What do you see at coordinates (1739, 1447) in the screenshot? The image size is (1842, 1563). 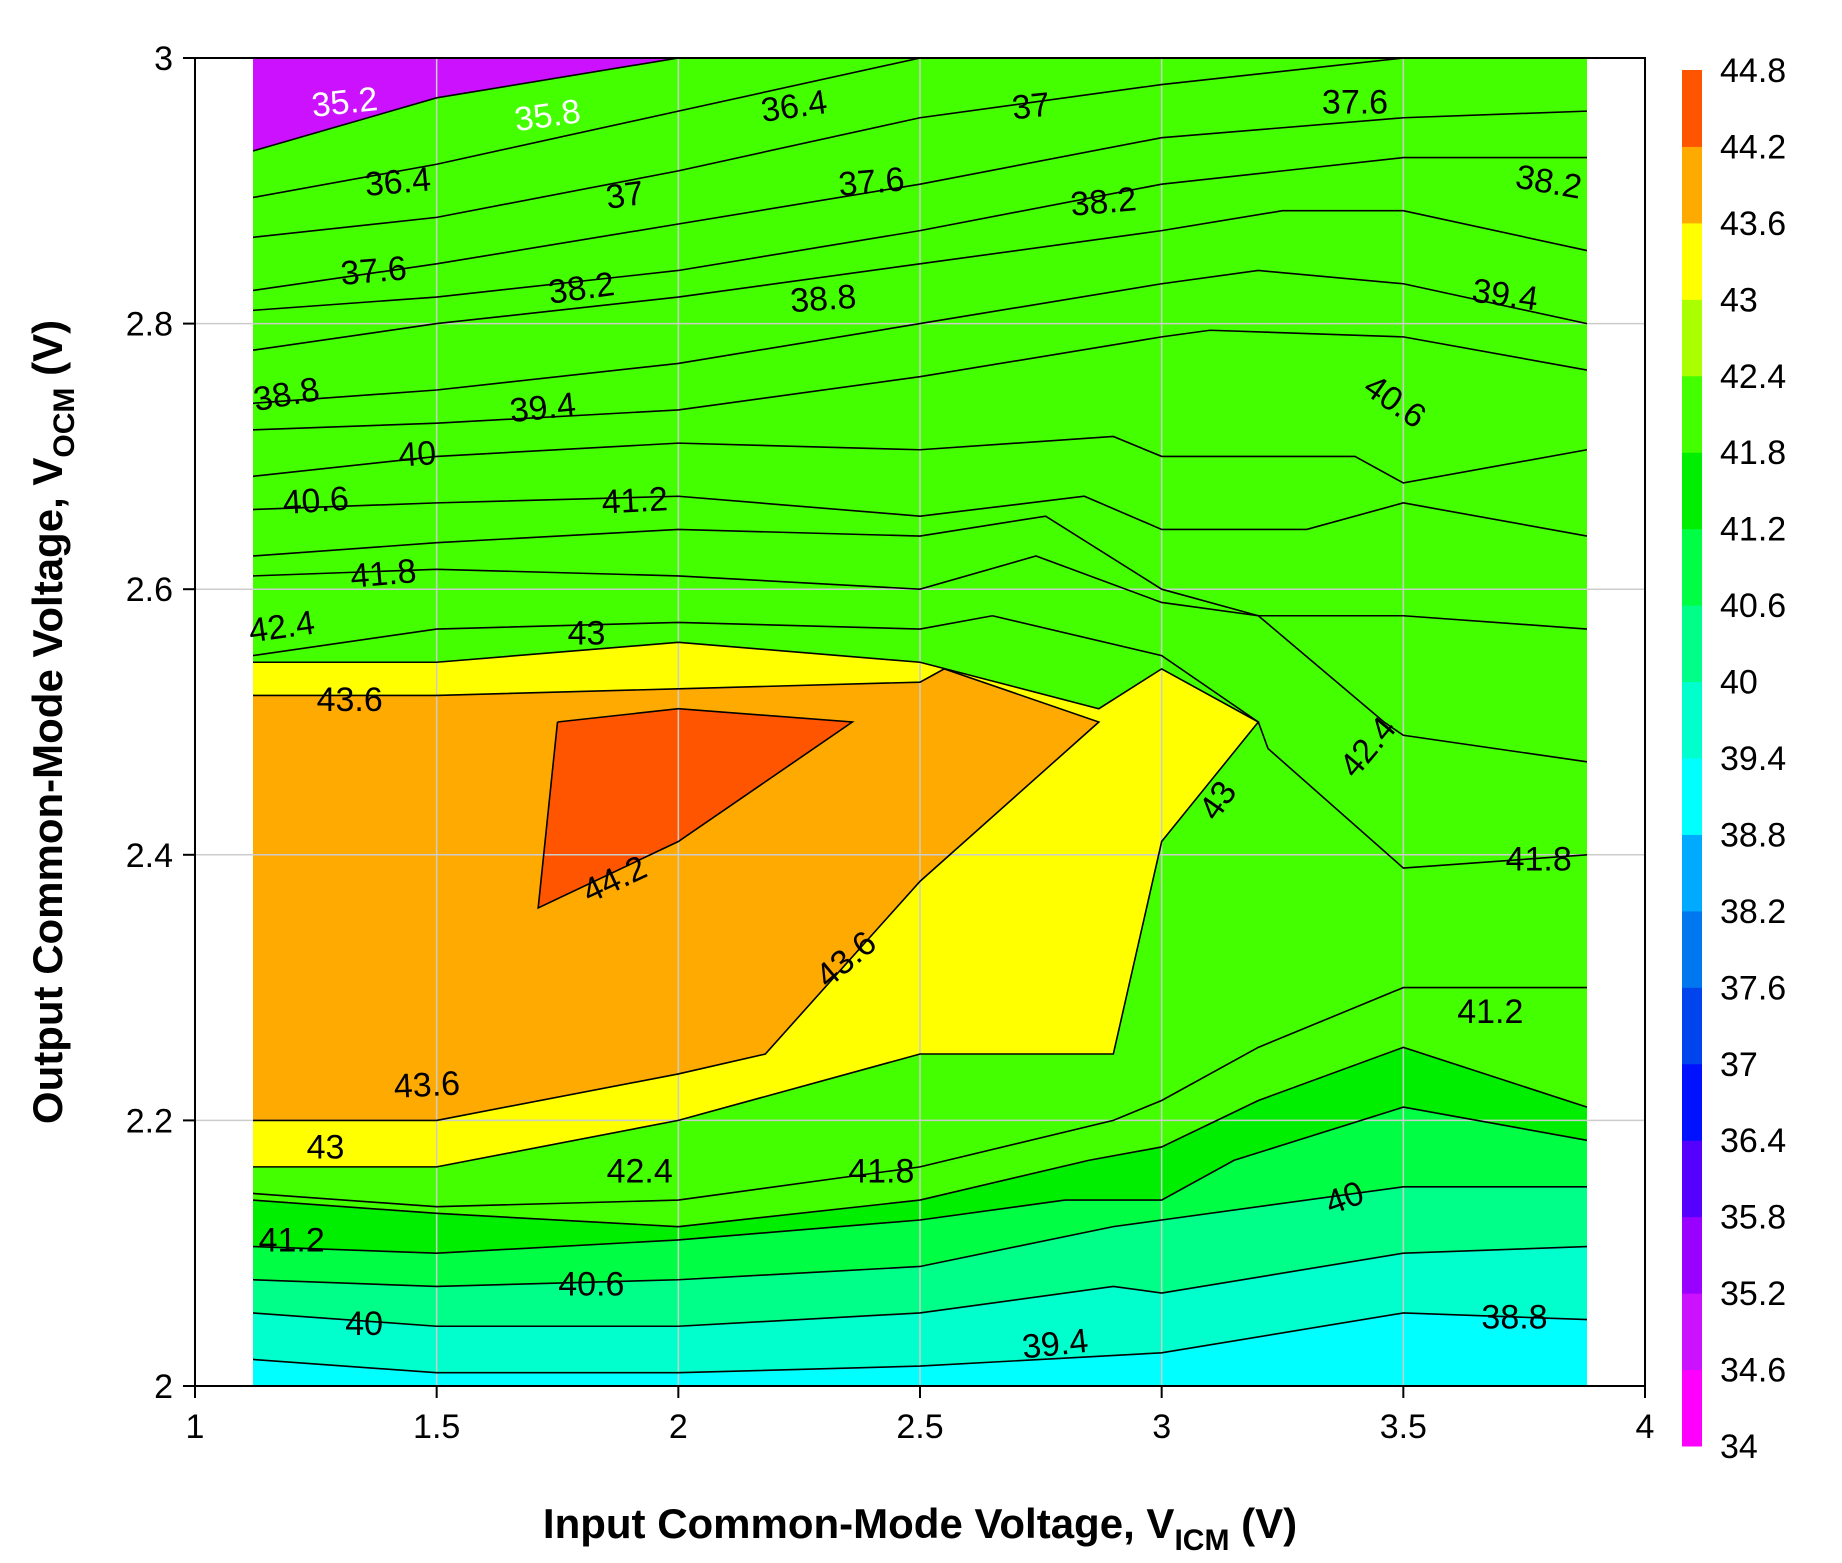 I see `colorbar-label: 34` at bounding box center [1739, 1447].